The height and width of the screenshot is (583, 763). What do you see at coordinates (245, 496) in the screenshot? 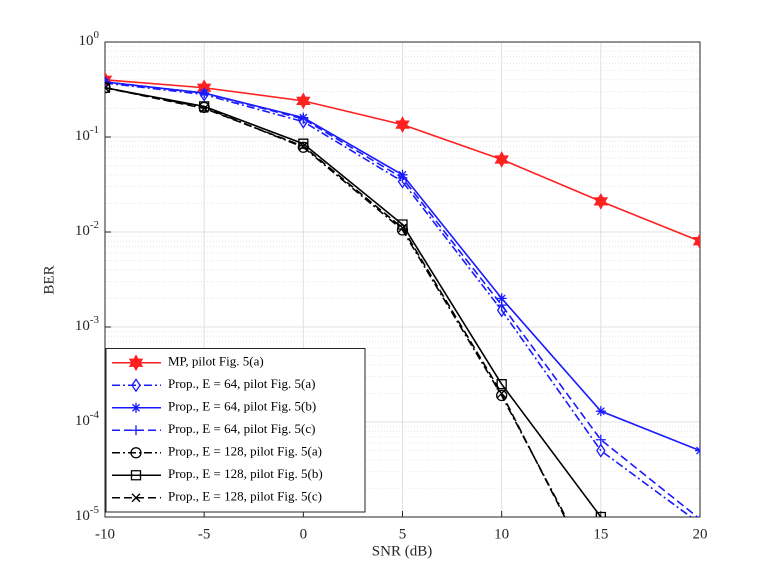
I see `legend-label: Prop., E = 128, pilot Fig. 5(c)` at bounding box center [245, 496].